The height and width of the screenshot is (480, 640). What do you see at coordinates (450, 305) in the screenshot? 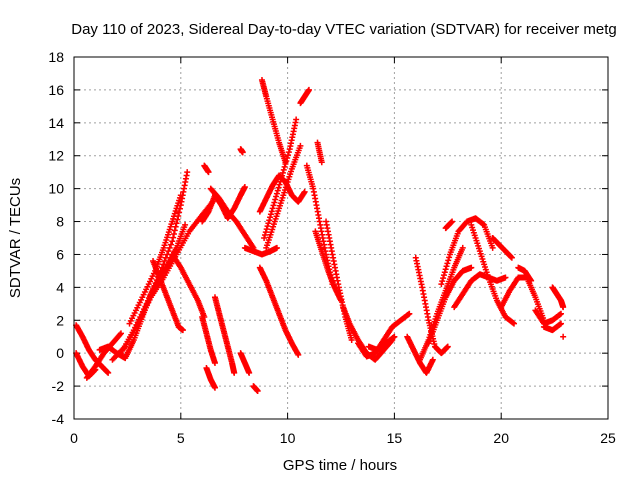
I see `series-arc-aj` at bounding box center [450, 305].